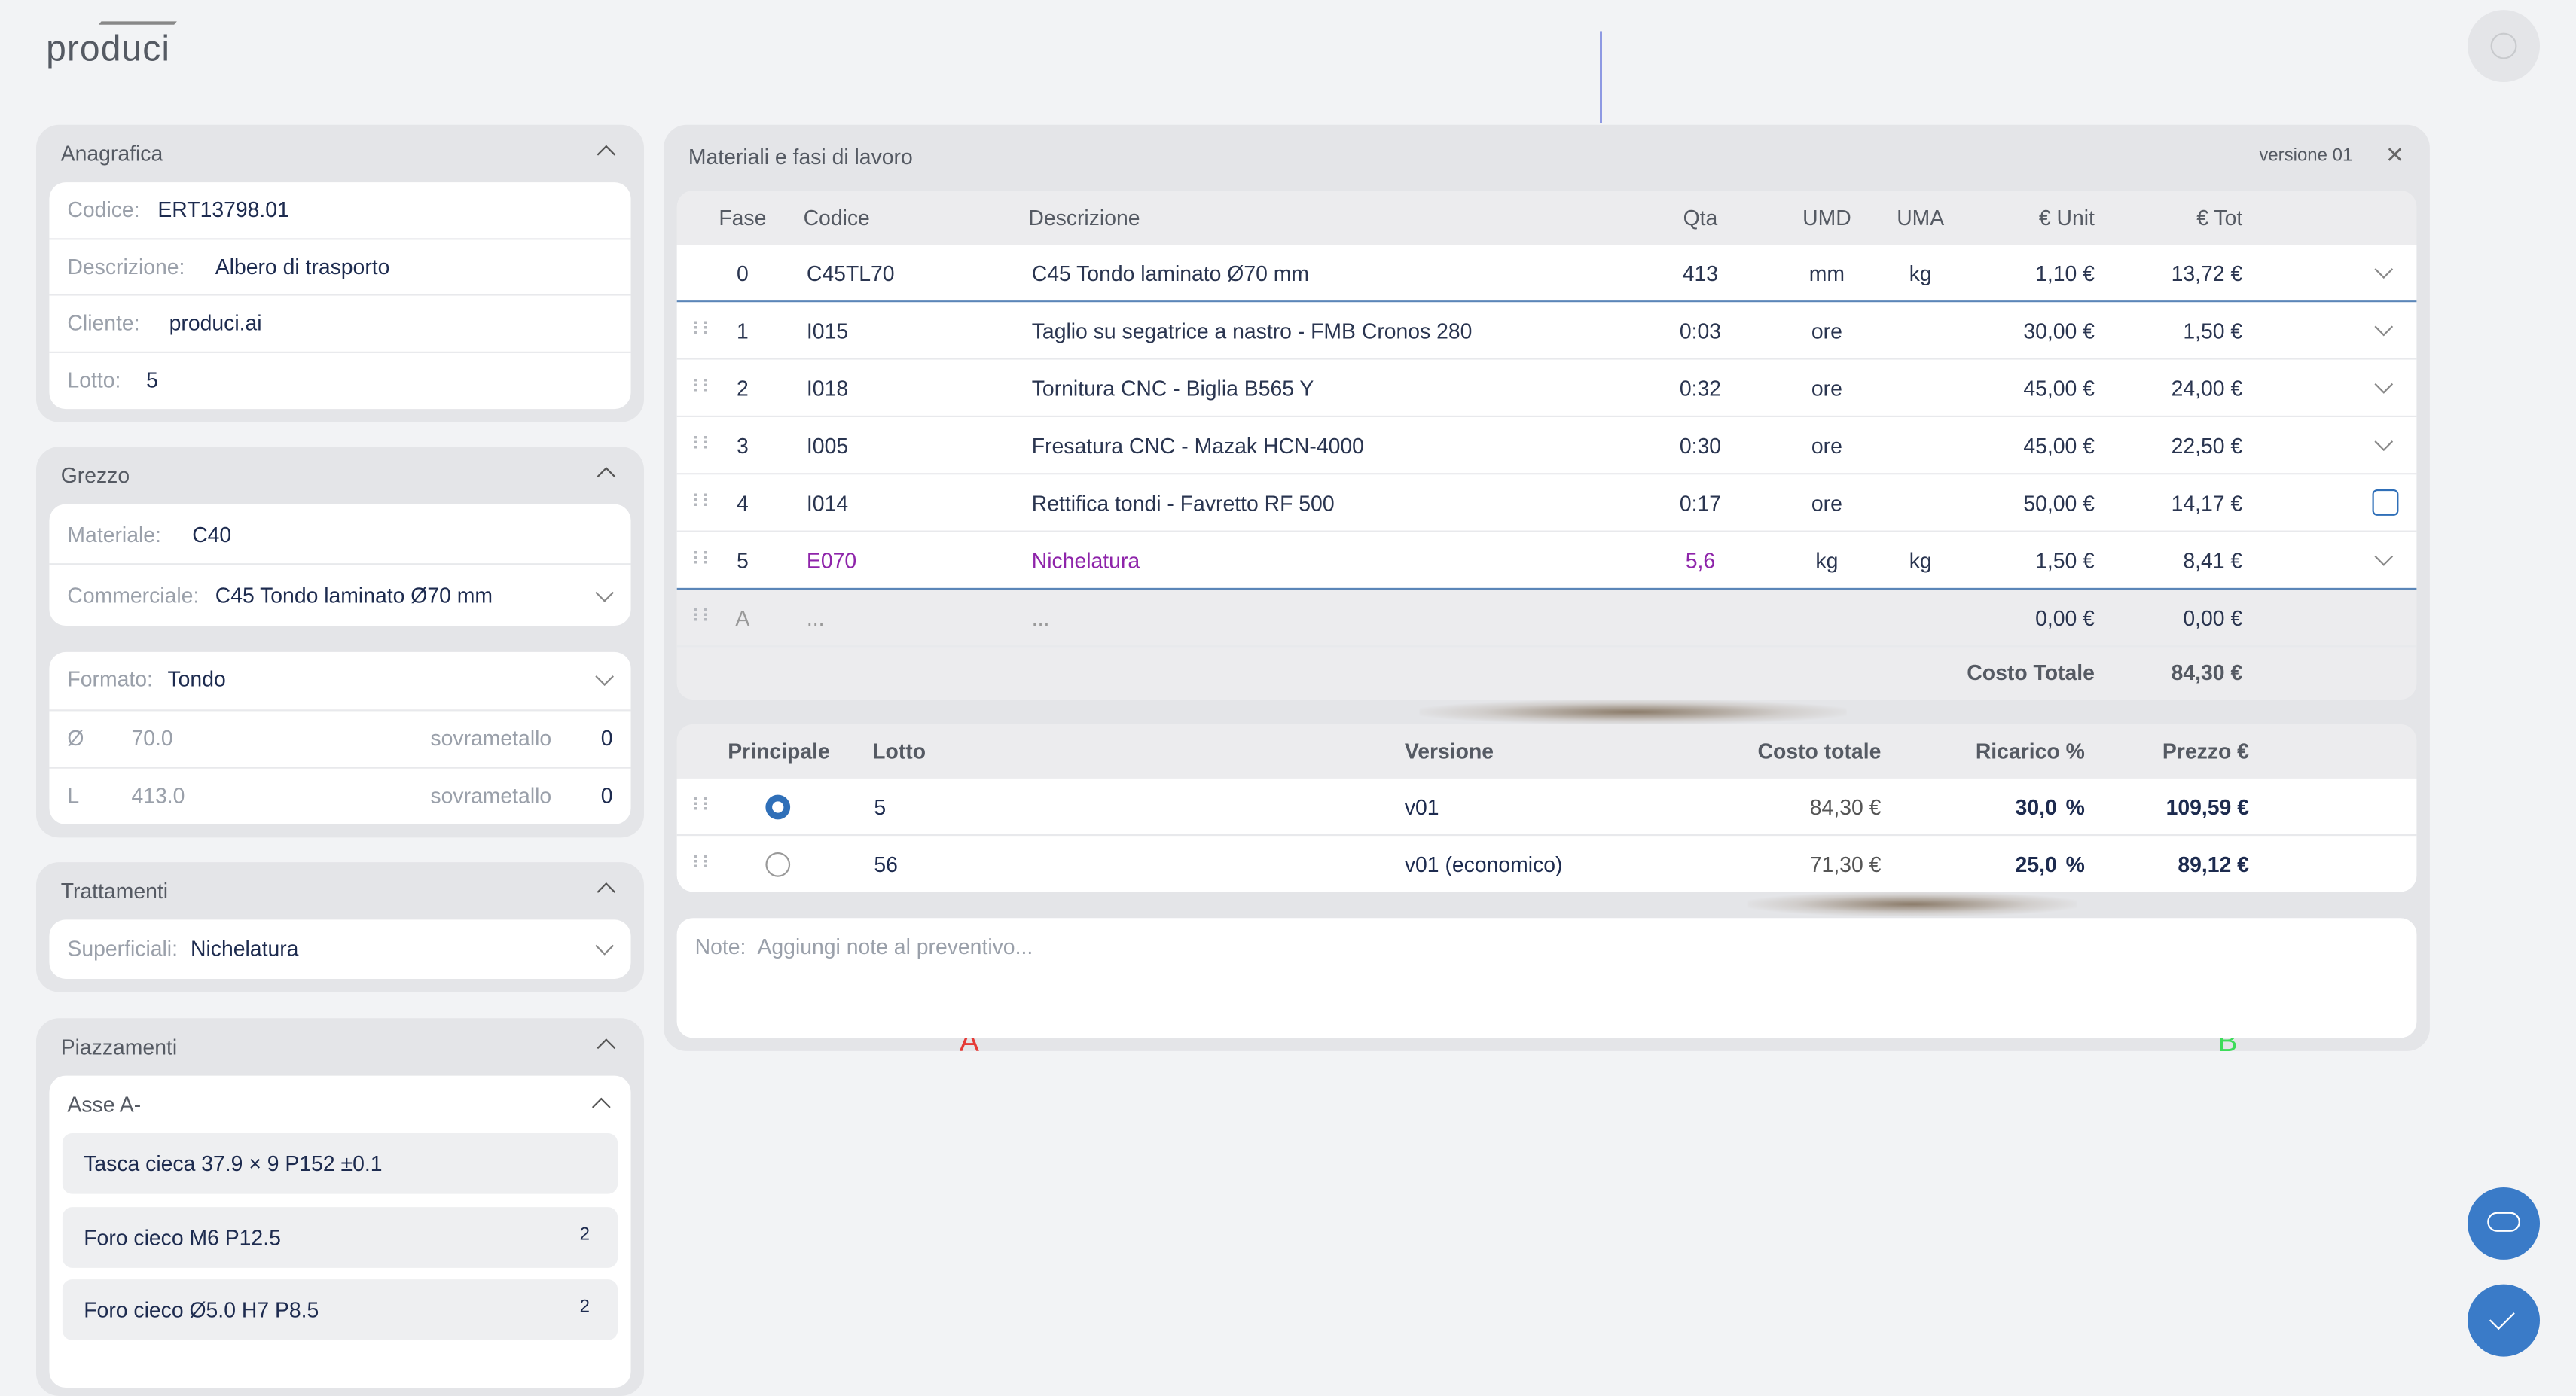 The height and width of the screenshot is (1396, 2576). Describe the element at coordinates (137, 25) in the screenshot. I see `logo-mark` at that location.